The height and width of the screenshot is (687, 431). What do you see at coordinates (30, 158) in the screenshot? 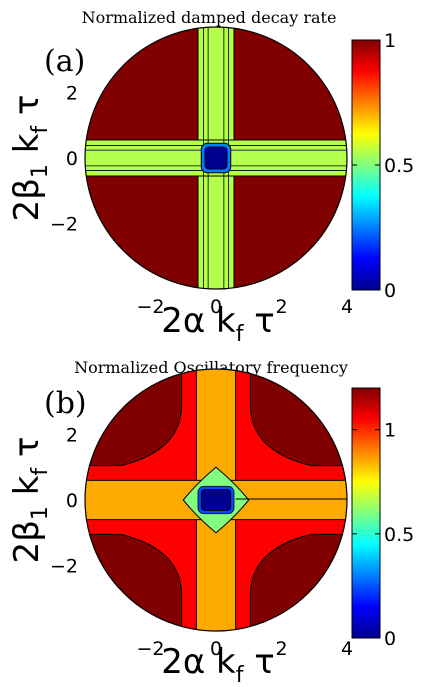
I see `y-axis-label-a: 2β1 kf τ` at bounding box center [30, 158].